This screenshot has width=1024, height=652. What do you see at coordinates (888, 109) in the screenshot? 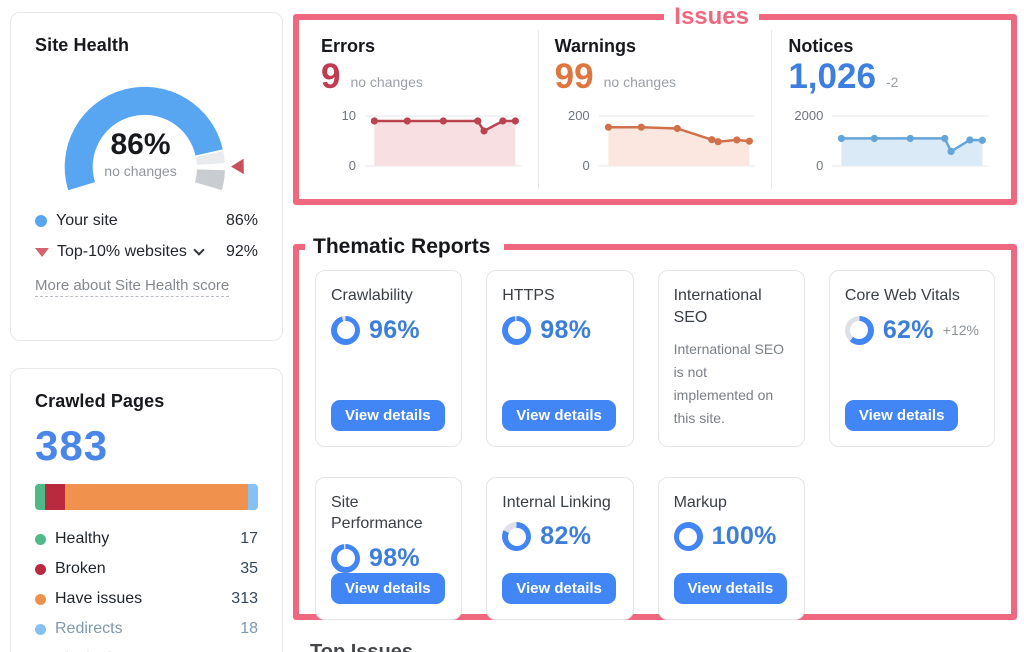
I see `notices-card: Notices 1,026 -2 2000 0` at bounding box center [888, 109].